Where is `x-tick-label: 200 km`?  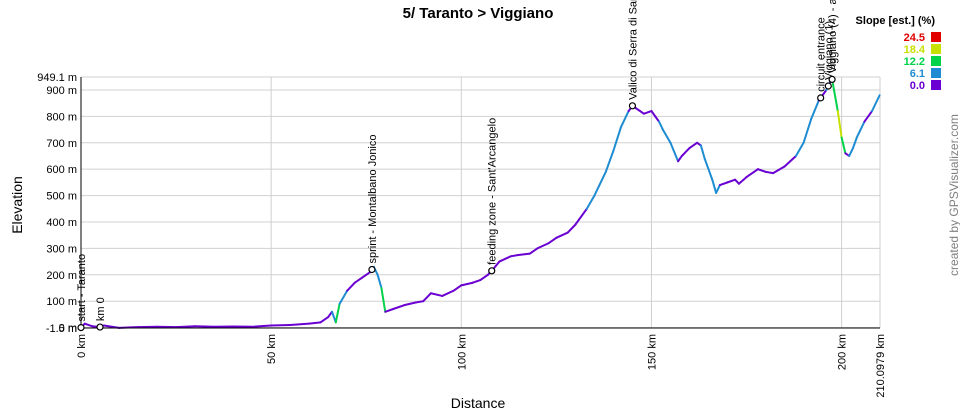 x-tick-label: 200 km is located at coordinates (843, 352).